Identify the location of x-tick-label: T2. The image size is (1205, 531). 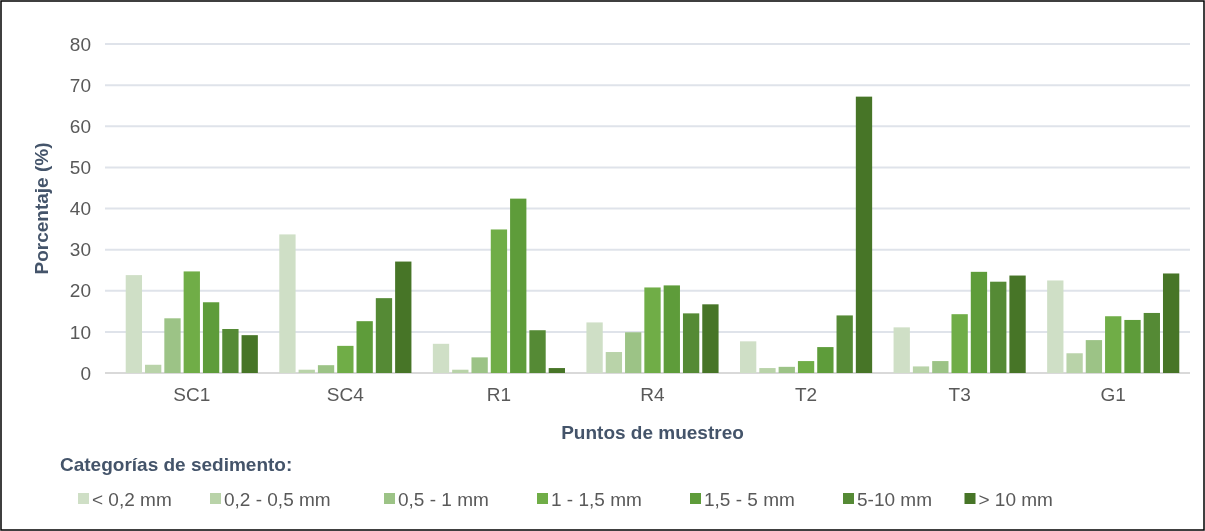
(806, 394).